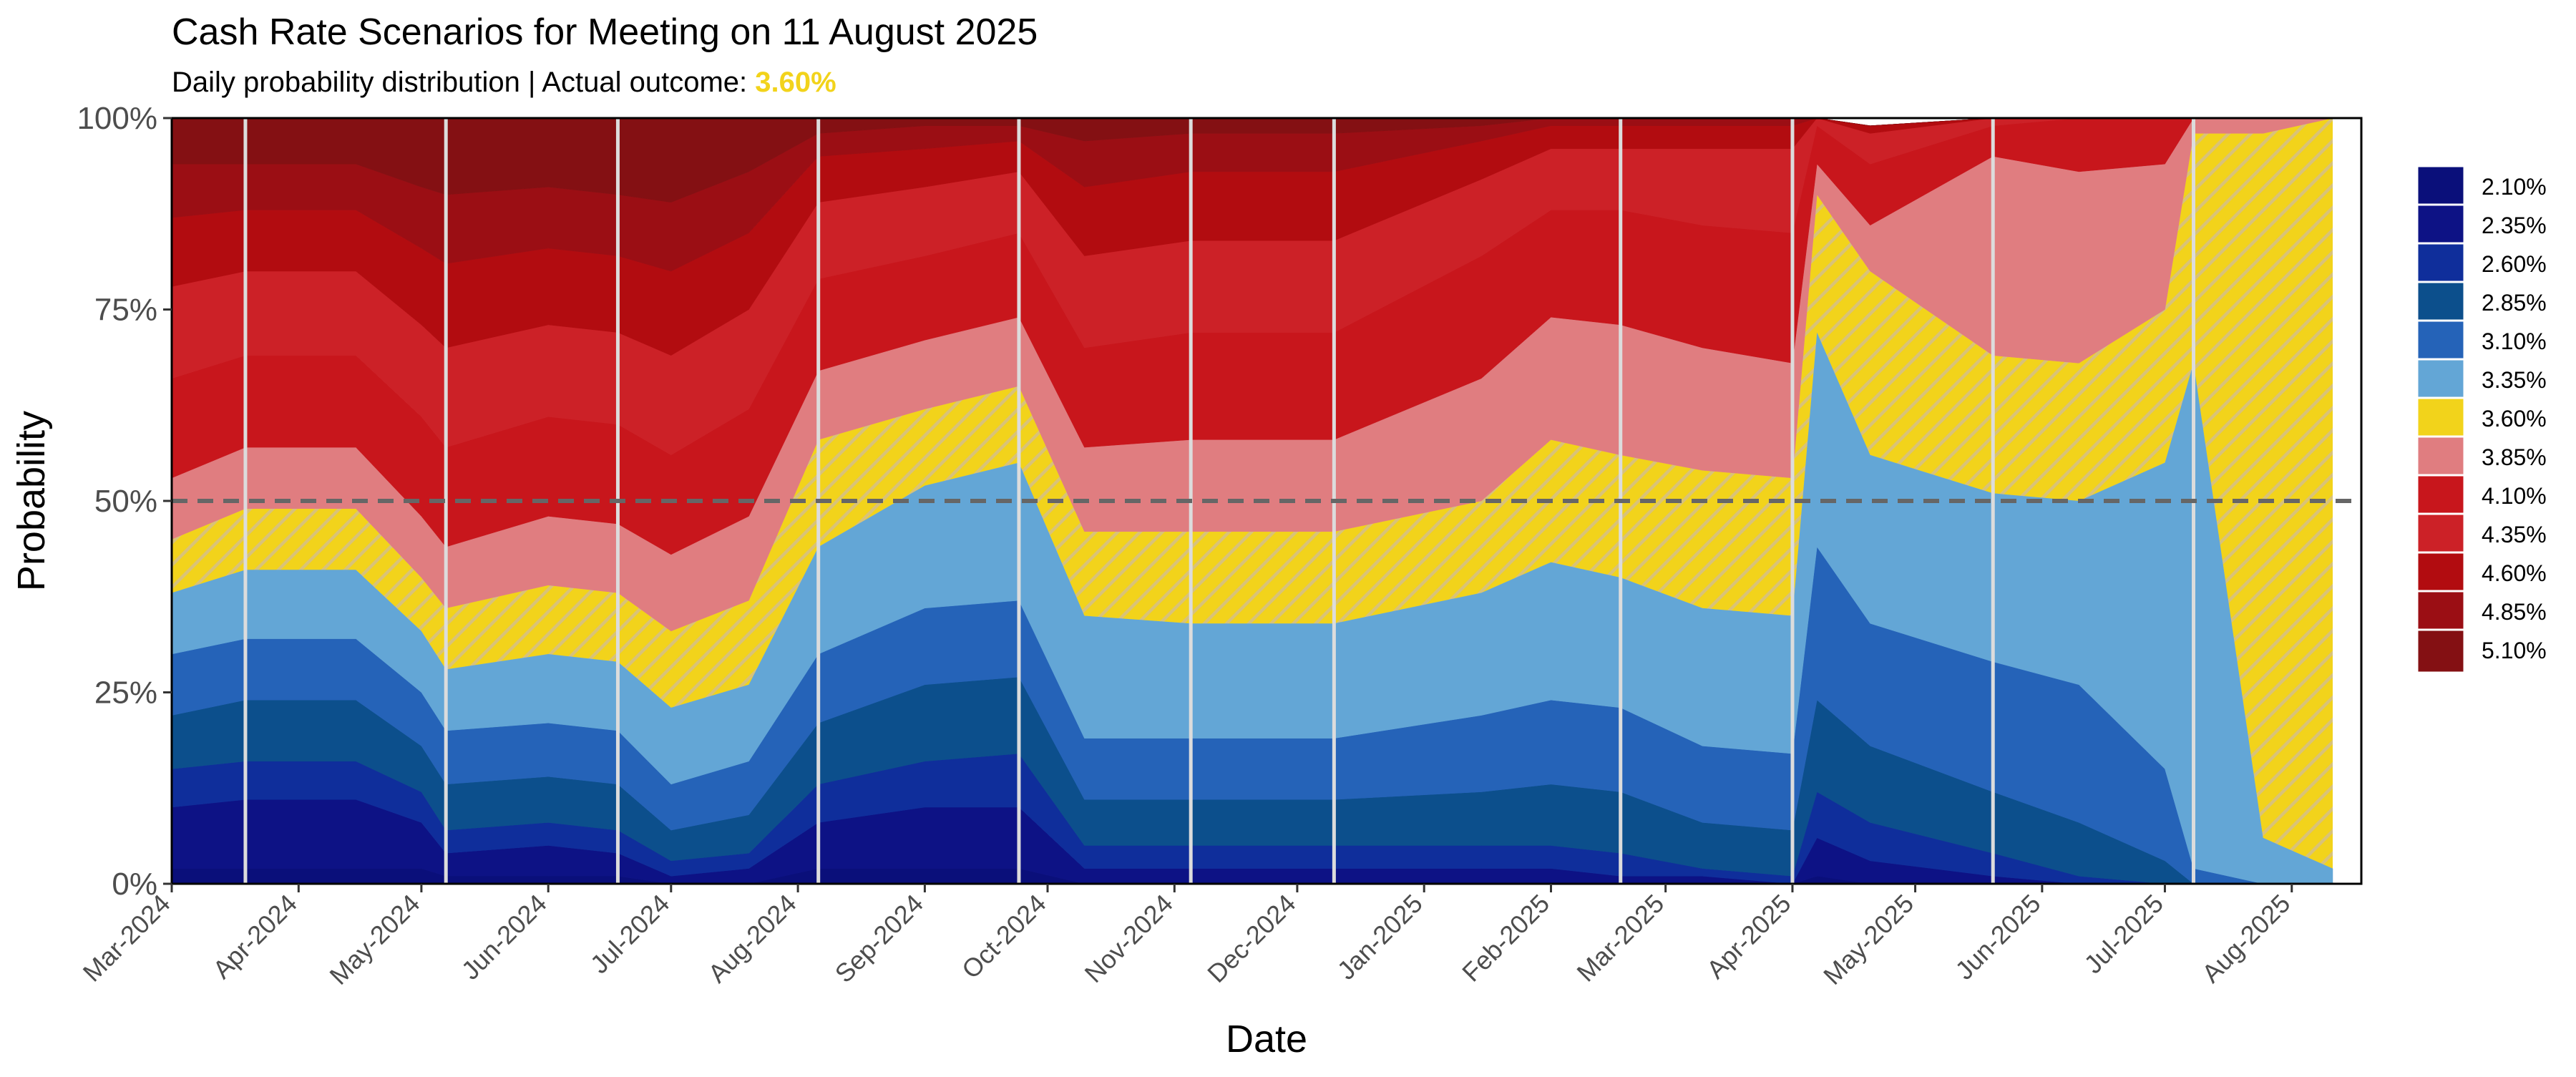 The width and height of the screenshot is (2576, 1077). I want to click on legend-label: 3.85%, so click(2514, 457).